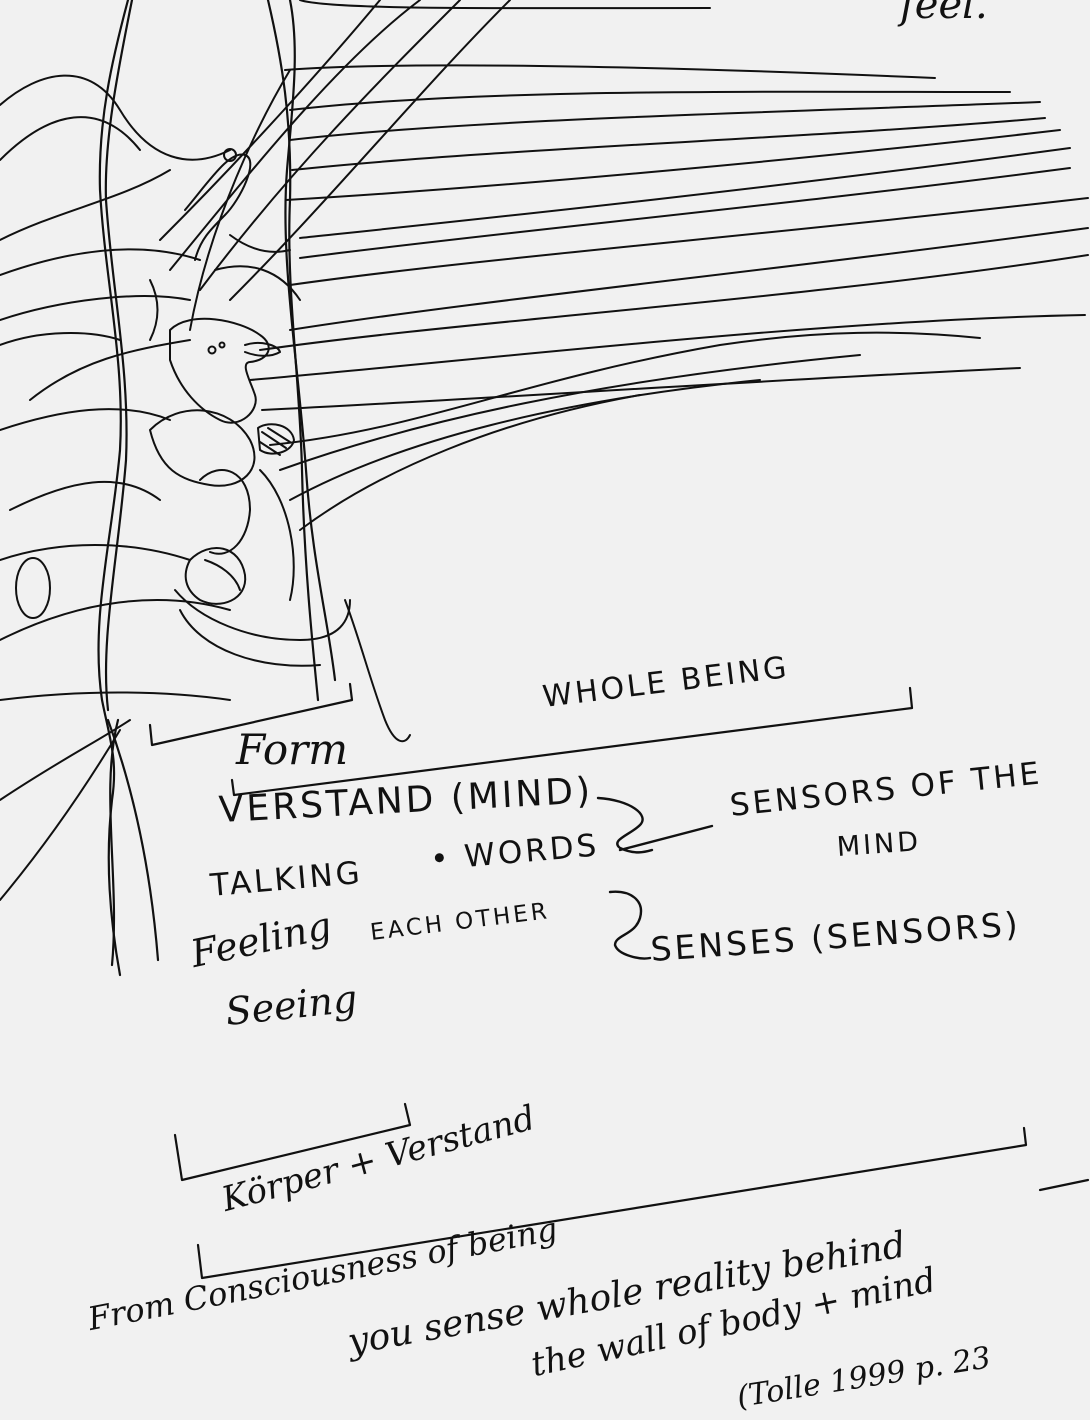 The width and height of the screenshot is (1090, 1420). What do you see at coordinates (292, 749) in the screenshot?
I see `form-label: Form` at bounding box center [292, 749].